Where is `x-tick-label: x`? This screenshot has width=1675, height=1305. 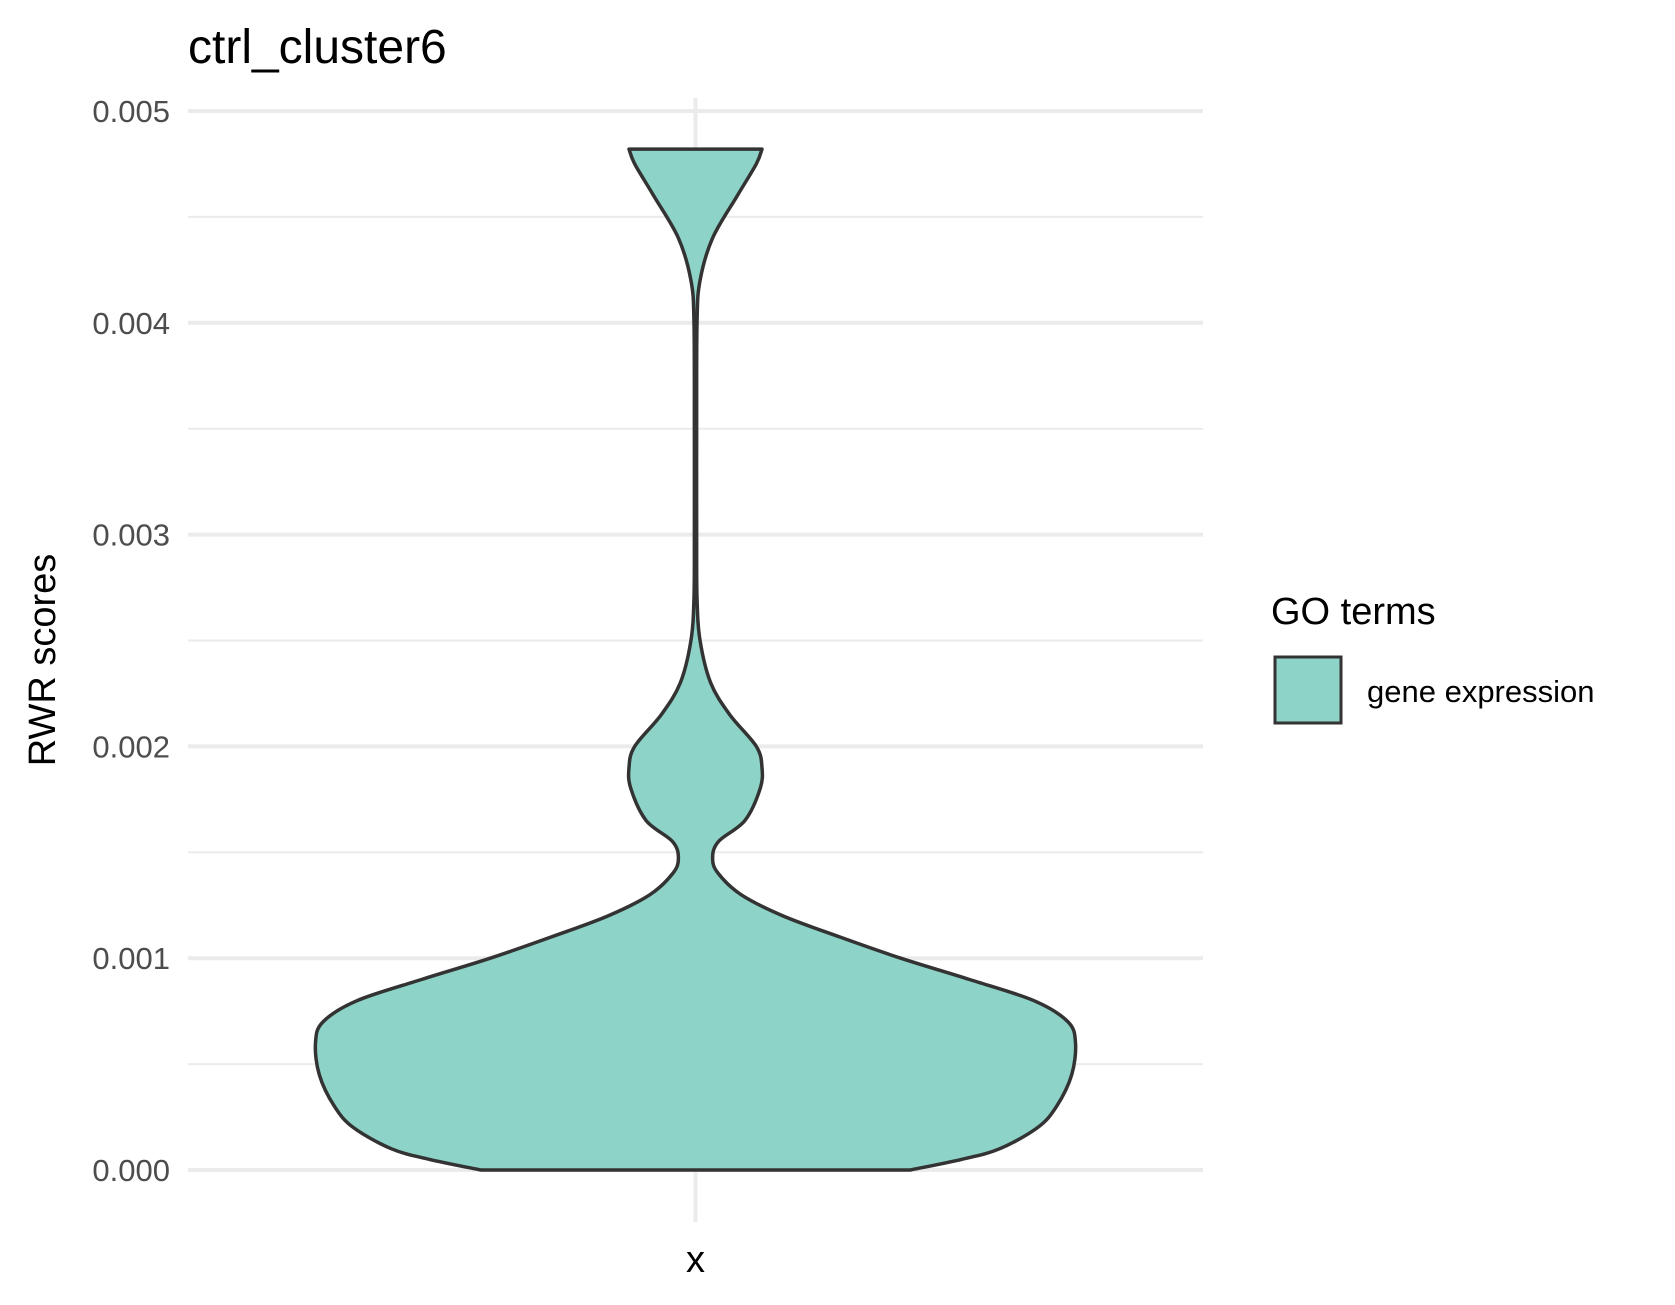
x-tick-label: x is located at coordinates (695, 1260).